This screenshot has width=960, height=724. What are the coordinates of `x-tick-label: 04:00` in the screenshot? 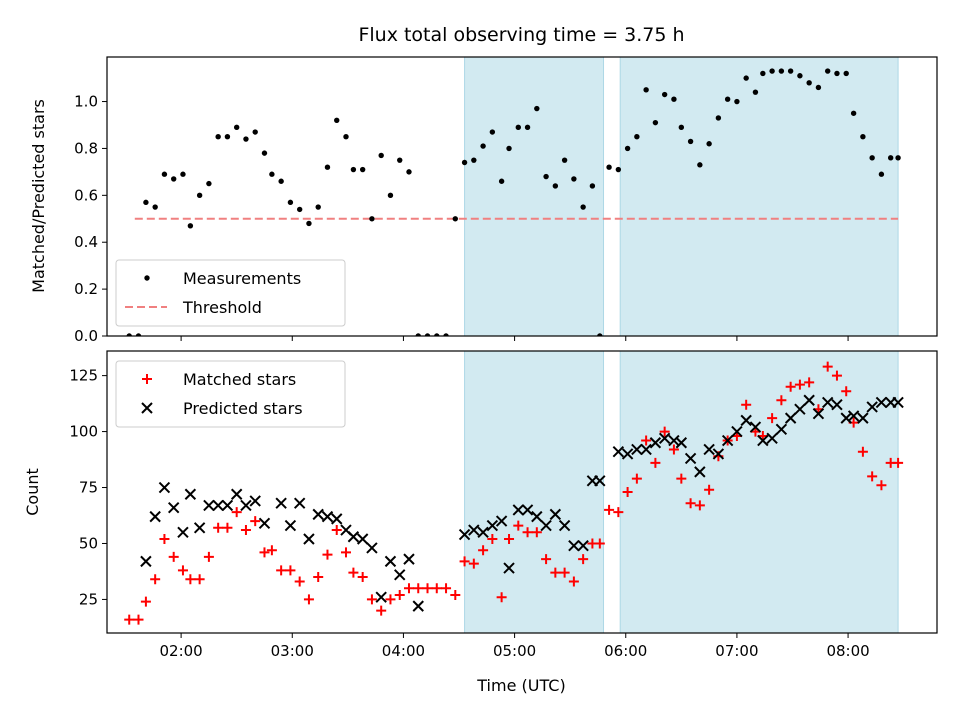 It's located at (403, 651).